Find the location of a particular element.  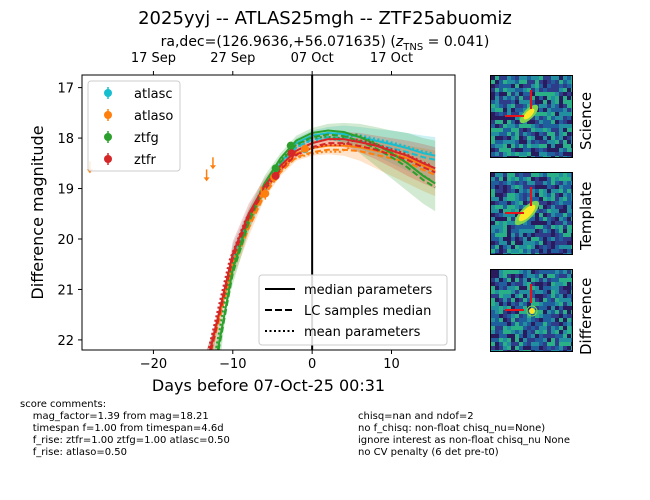

stamp-label-template: Template is located at coordinates (586, 215).